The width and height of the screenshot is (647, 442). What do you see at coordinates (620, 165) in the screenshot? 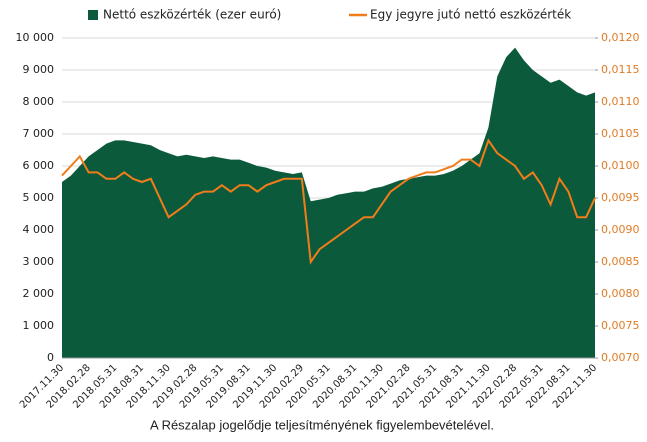
I see `y2-tick-label: 0,0100` at bounding box center [620, 165].